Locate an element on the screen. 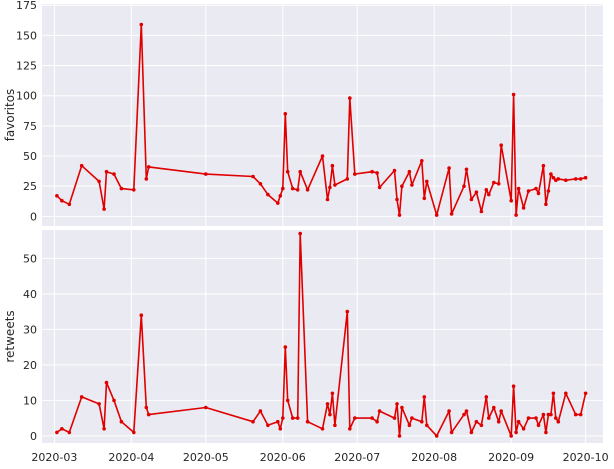 The width and height of the screenshot is (614, 469). favoritos-ytick-label: 50 is located at coordinates (30, 156).